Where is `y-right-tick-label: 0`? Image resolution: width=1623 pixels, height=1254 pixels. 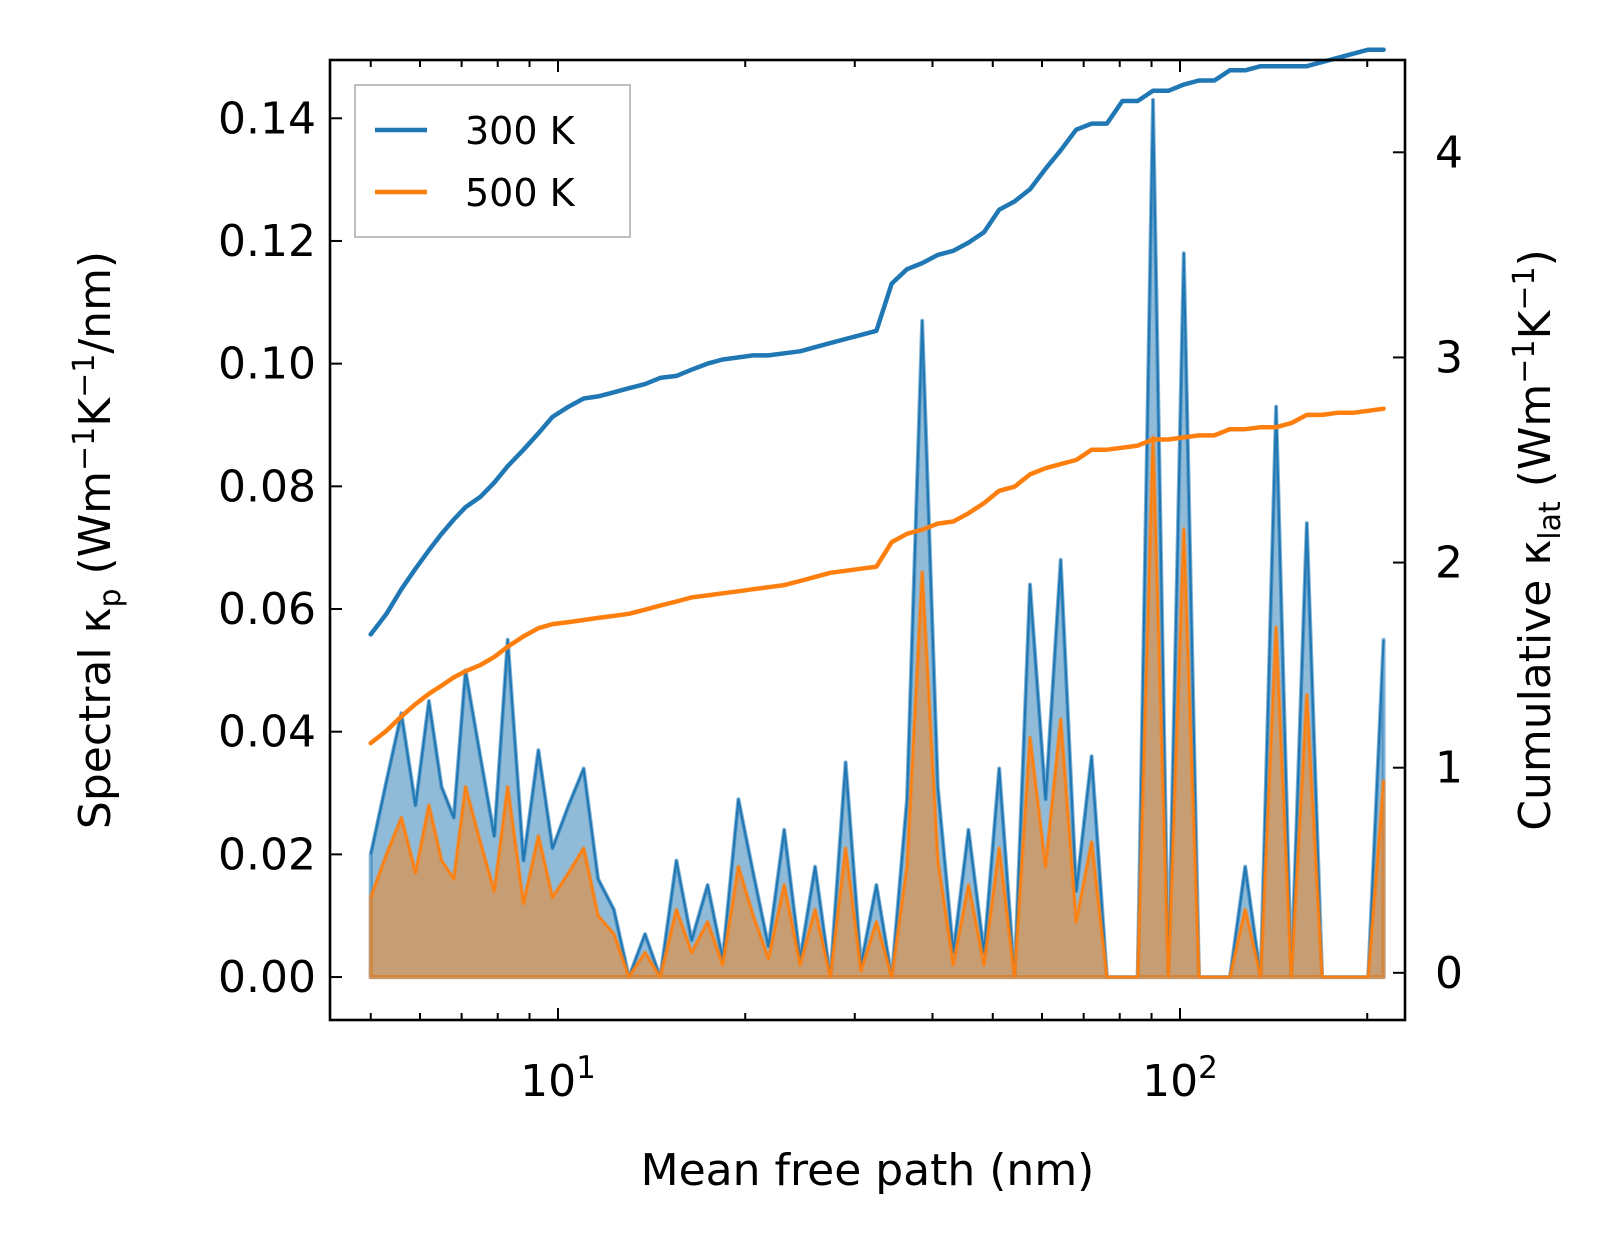
y-right-tick-label: 0 is located at coordinates (1449, 973).